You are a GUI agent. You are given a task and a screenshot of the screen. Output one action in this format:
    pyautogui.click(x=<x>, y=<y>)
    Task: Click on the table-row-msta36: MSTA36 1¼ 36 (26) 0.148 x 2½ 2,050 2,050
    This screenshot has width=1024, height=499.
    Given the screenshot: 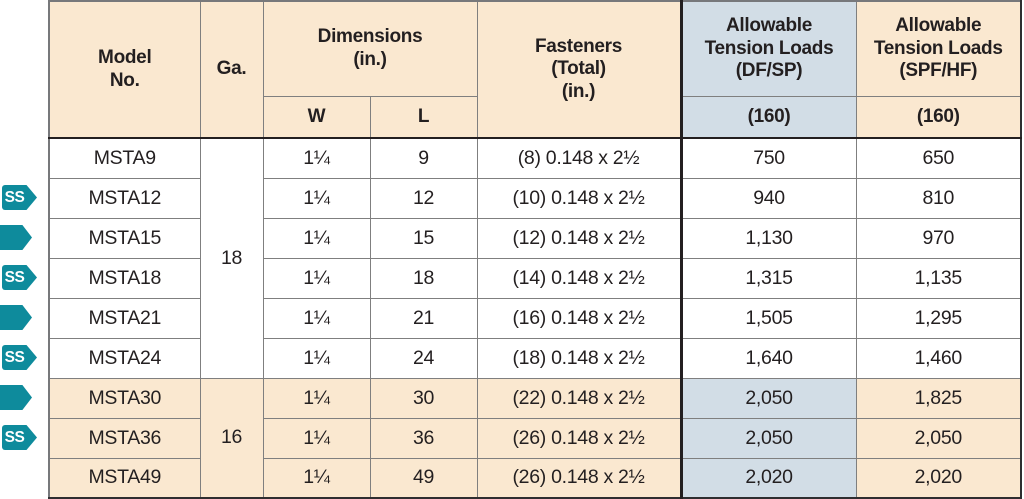 What is the action you would take?
    pyautogui.click(x=535, y=438)
    